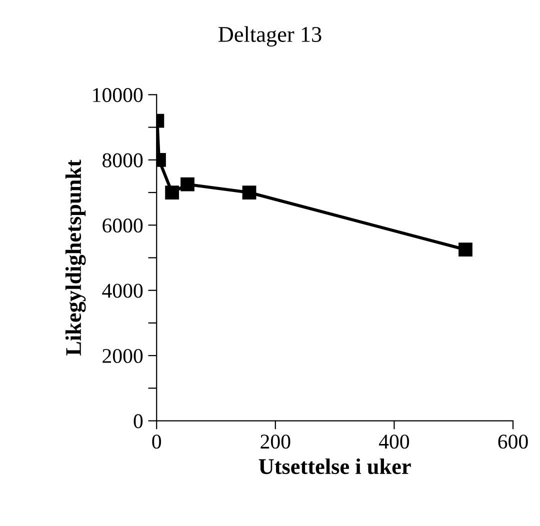 The image size is (540, 526). I want to click on y-tick-label: 2000, so click(122, 356).